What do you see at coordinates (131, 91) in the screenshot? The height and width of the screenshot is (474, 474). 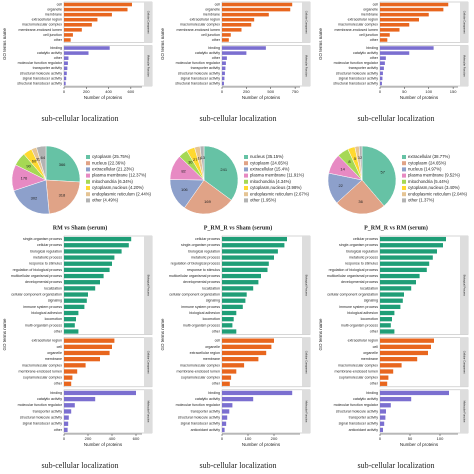 I see `x-tick-label: 600` at bounding box center [131, 91].